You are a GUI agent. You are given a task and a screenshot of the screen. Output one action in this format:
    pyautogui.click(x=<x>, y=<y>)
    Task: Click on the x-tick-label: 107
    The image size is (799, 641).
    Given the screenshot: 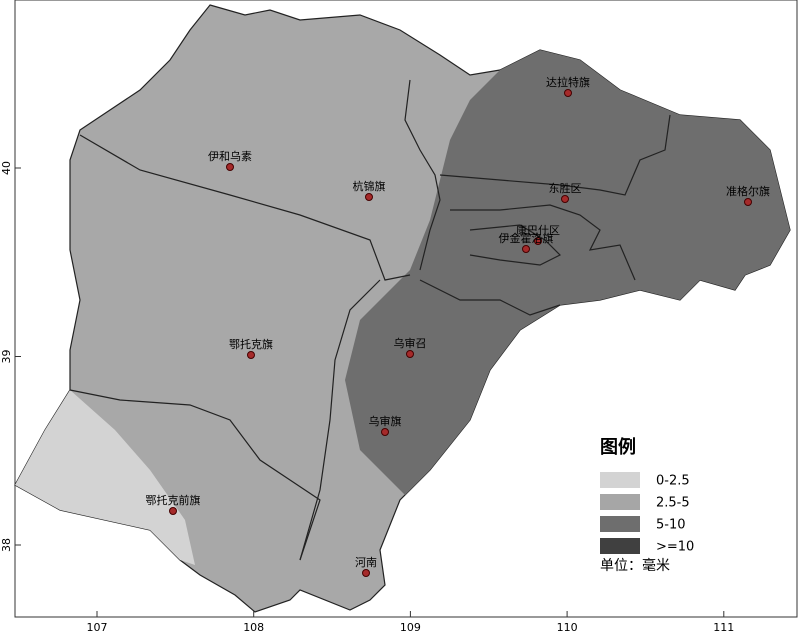 What is the action you would take?
    pyautogui.click(x=97, y=627)
    